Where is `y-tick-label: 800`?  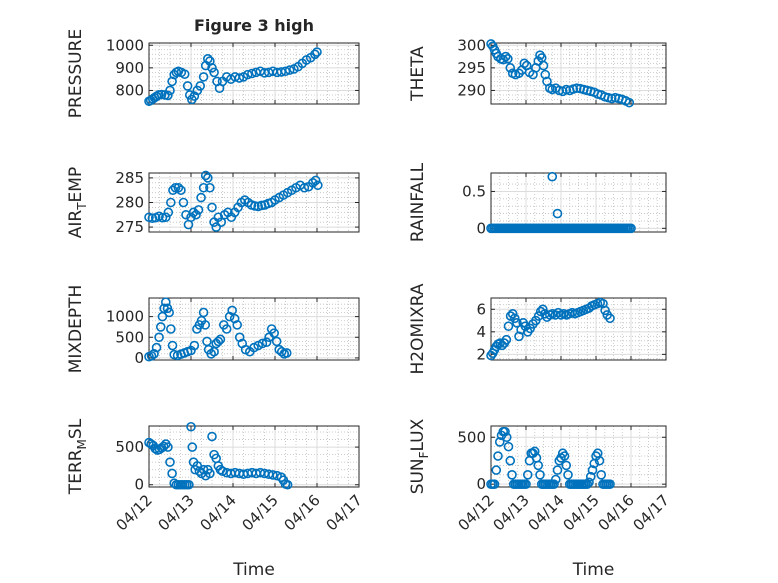 y-tick-label: 800 is located at coordinates (129, 90).